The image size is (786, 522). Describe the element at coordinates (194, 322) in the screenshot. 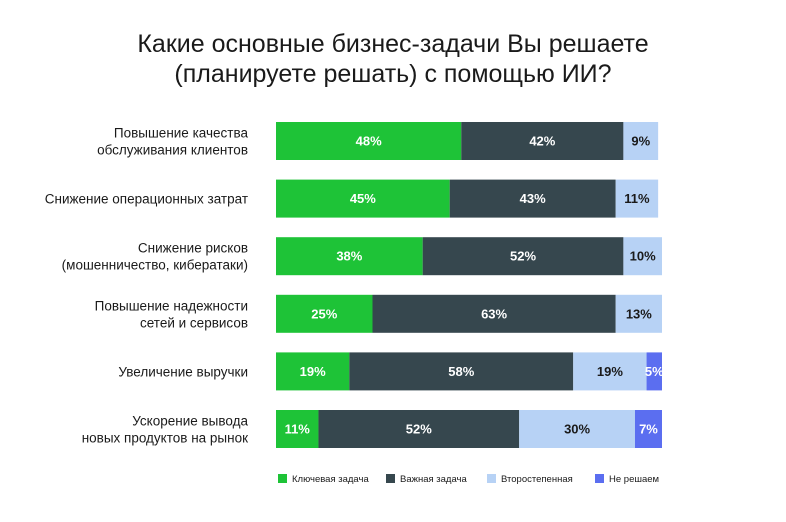

I see `category-label: сетей и сервисов` at that location.